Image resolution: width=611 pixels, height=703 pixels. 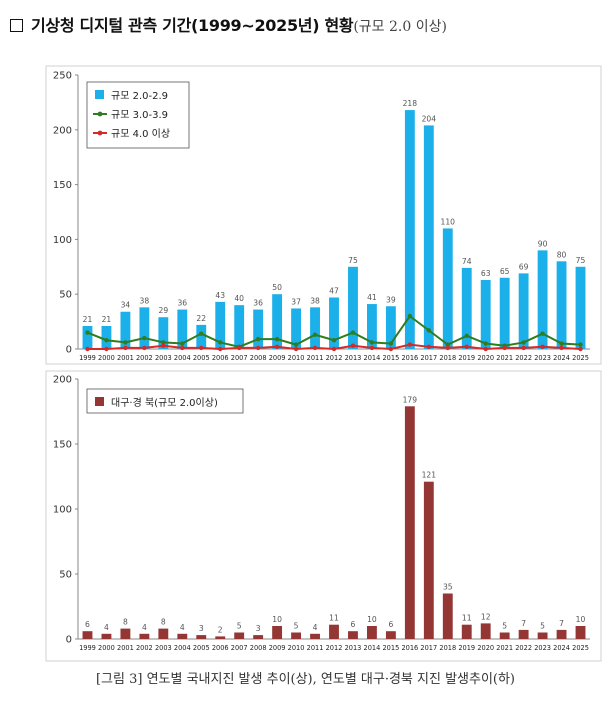 I want to click on x-tick-label: 2021, so click(x=504, y=358).